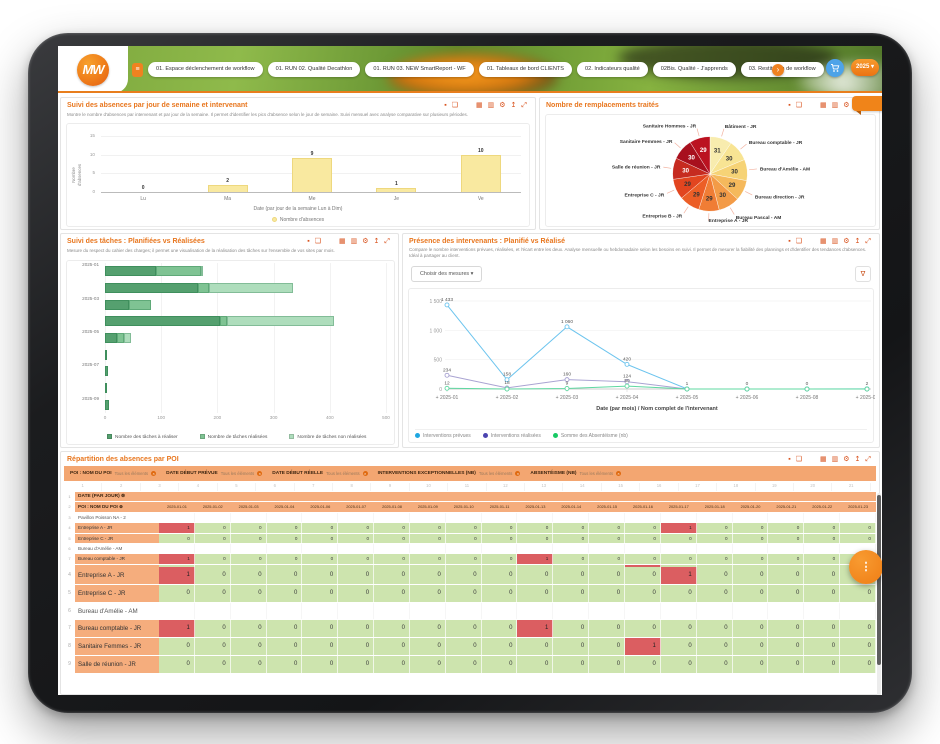 The height and width of the screenshot is (744, 940). Describe the element at coordinates (447, 274) in the screenshot. I see `choose-measures-dropdown: Choisir des mesures ▾` at that location.